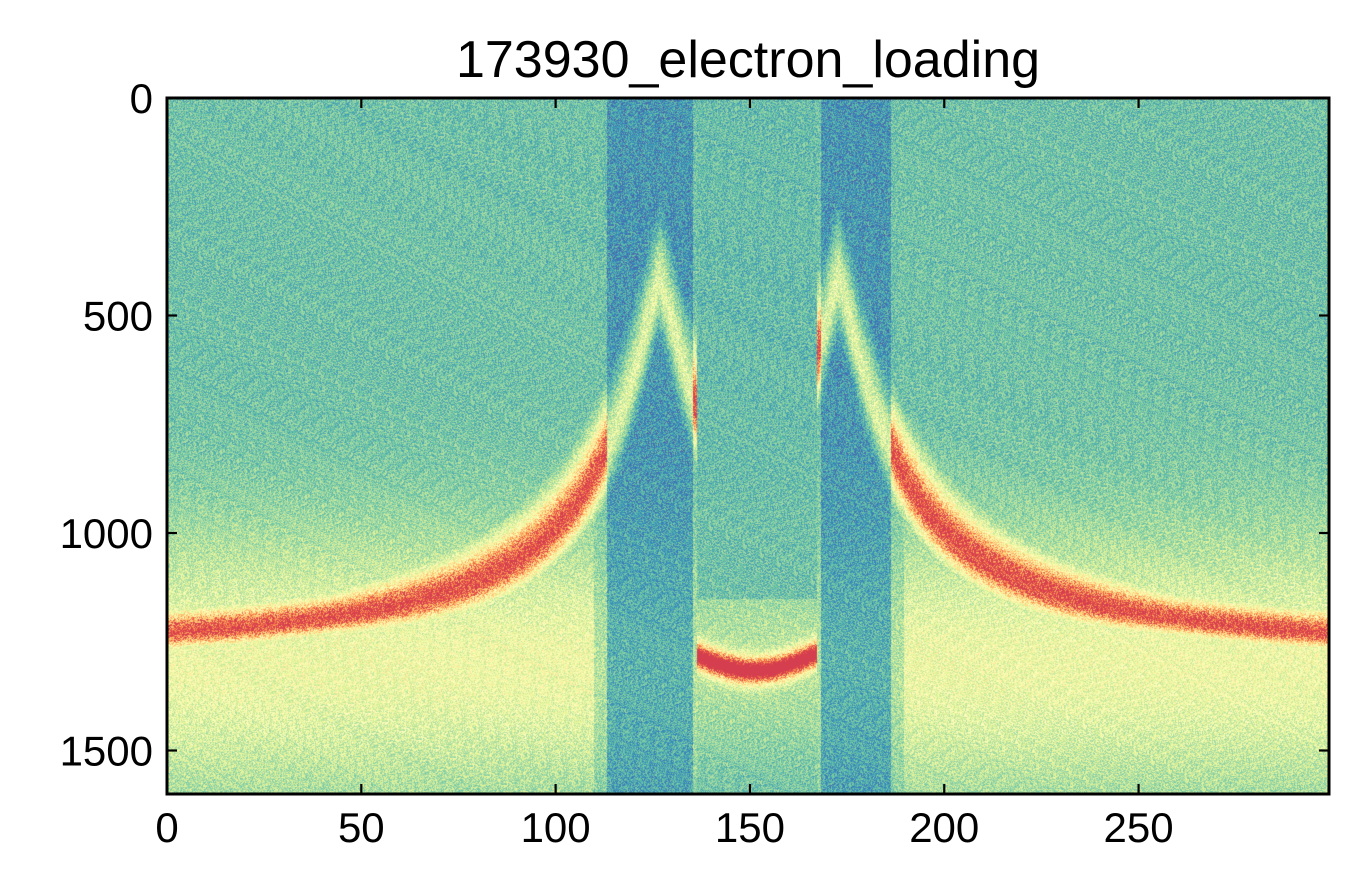 Image resolution: width=1359 pixels, height=892 pixels. Describe the element at coordinates (750, 827) in the screenshot. I see `x-tick-label: 150` at that location.